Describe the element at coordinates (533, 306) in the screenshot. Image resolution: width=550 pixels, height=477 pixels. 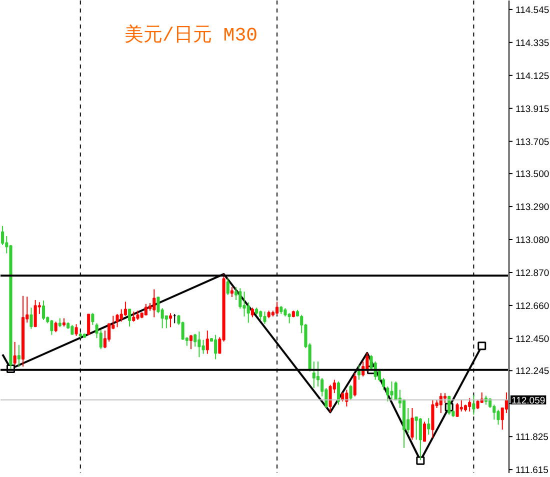
I see `y-tick-label: 112.660` at that location.